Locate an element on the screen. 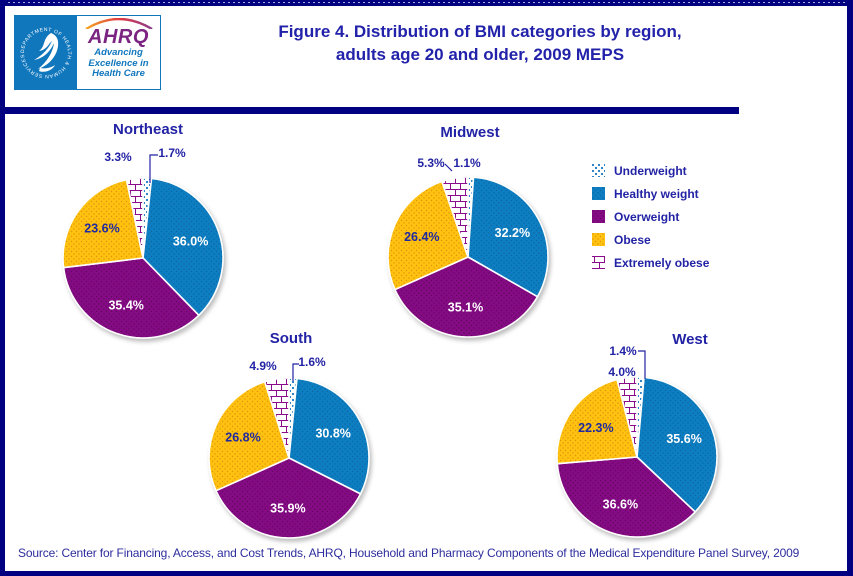 The image size is (853, 576). region-title-south: South is located at coordinates (291, 338).